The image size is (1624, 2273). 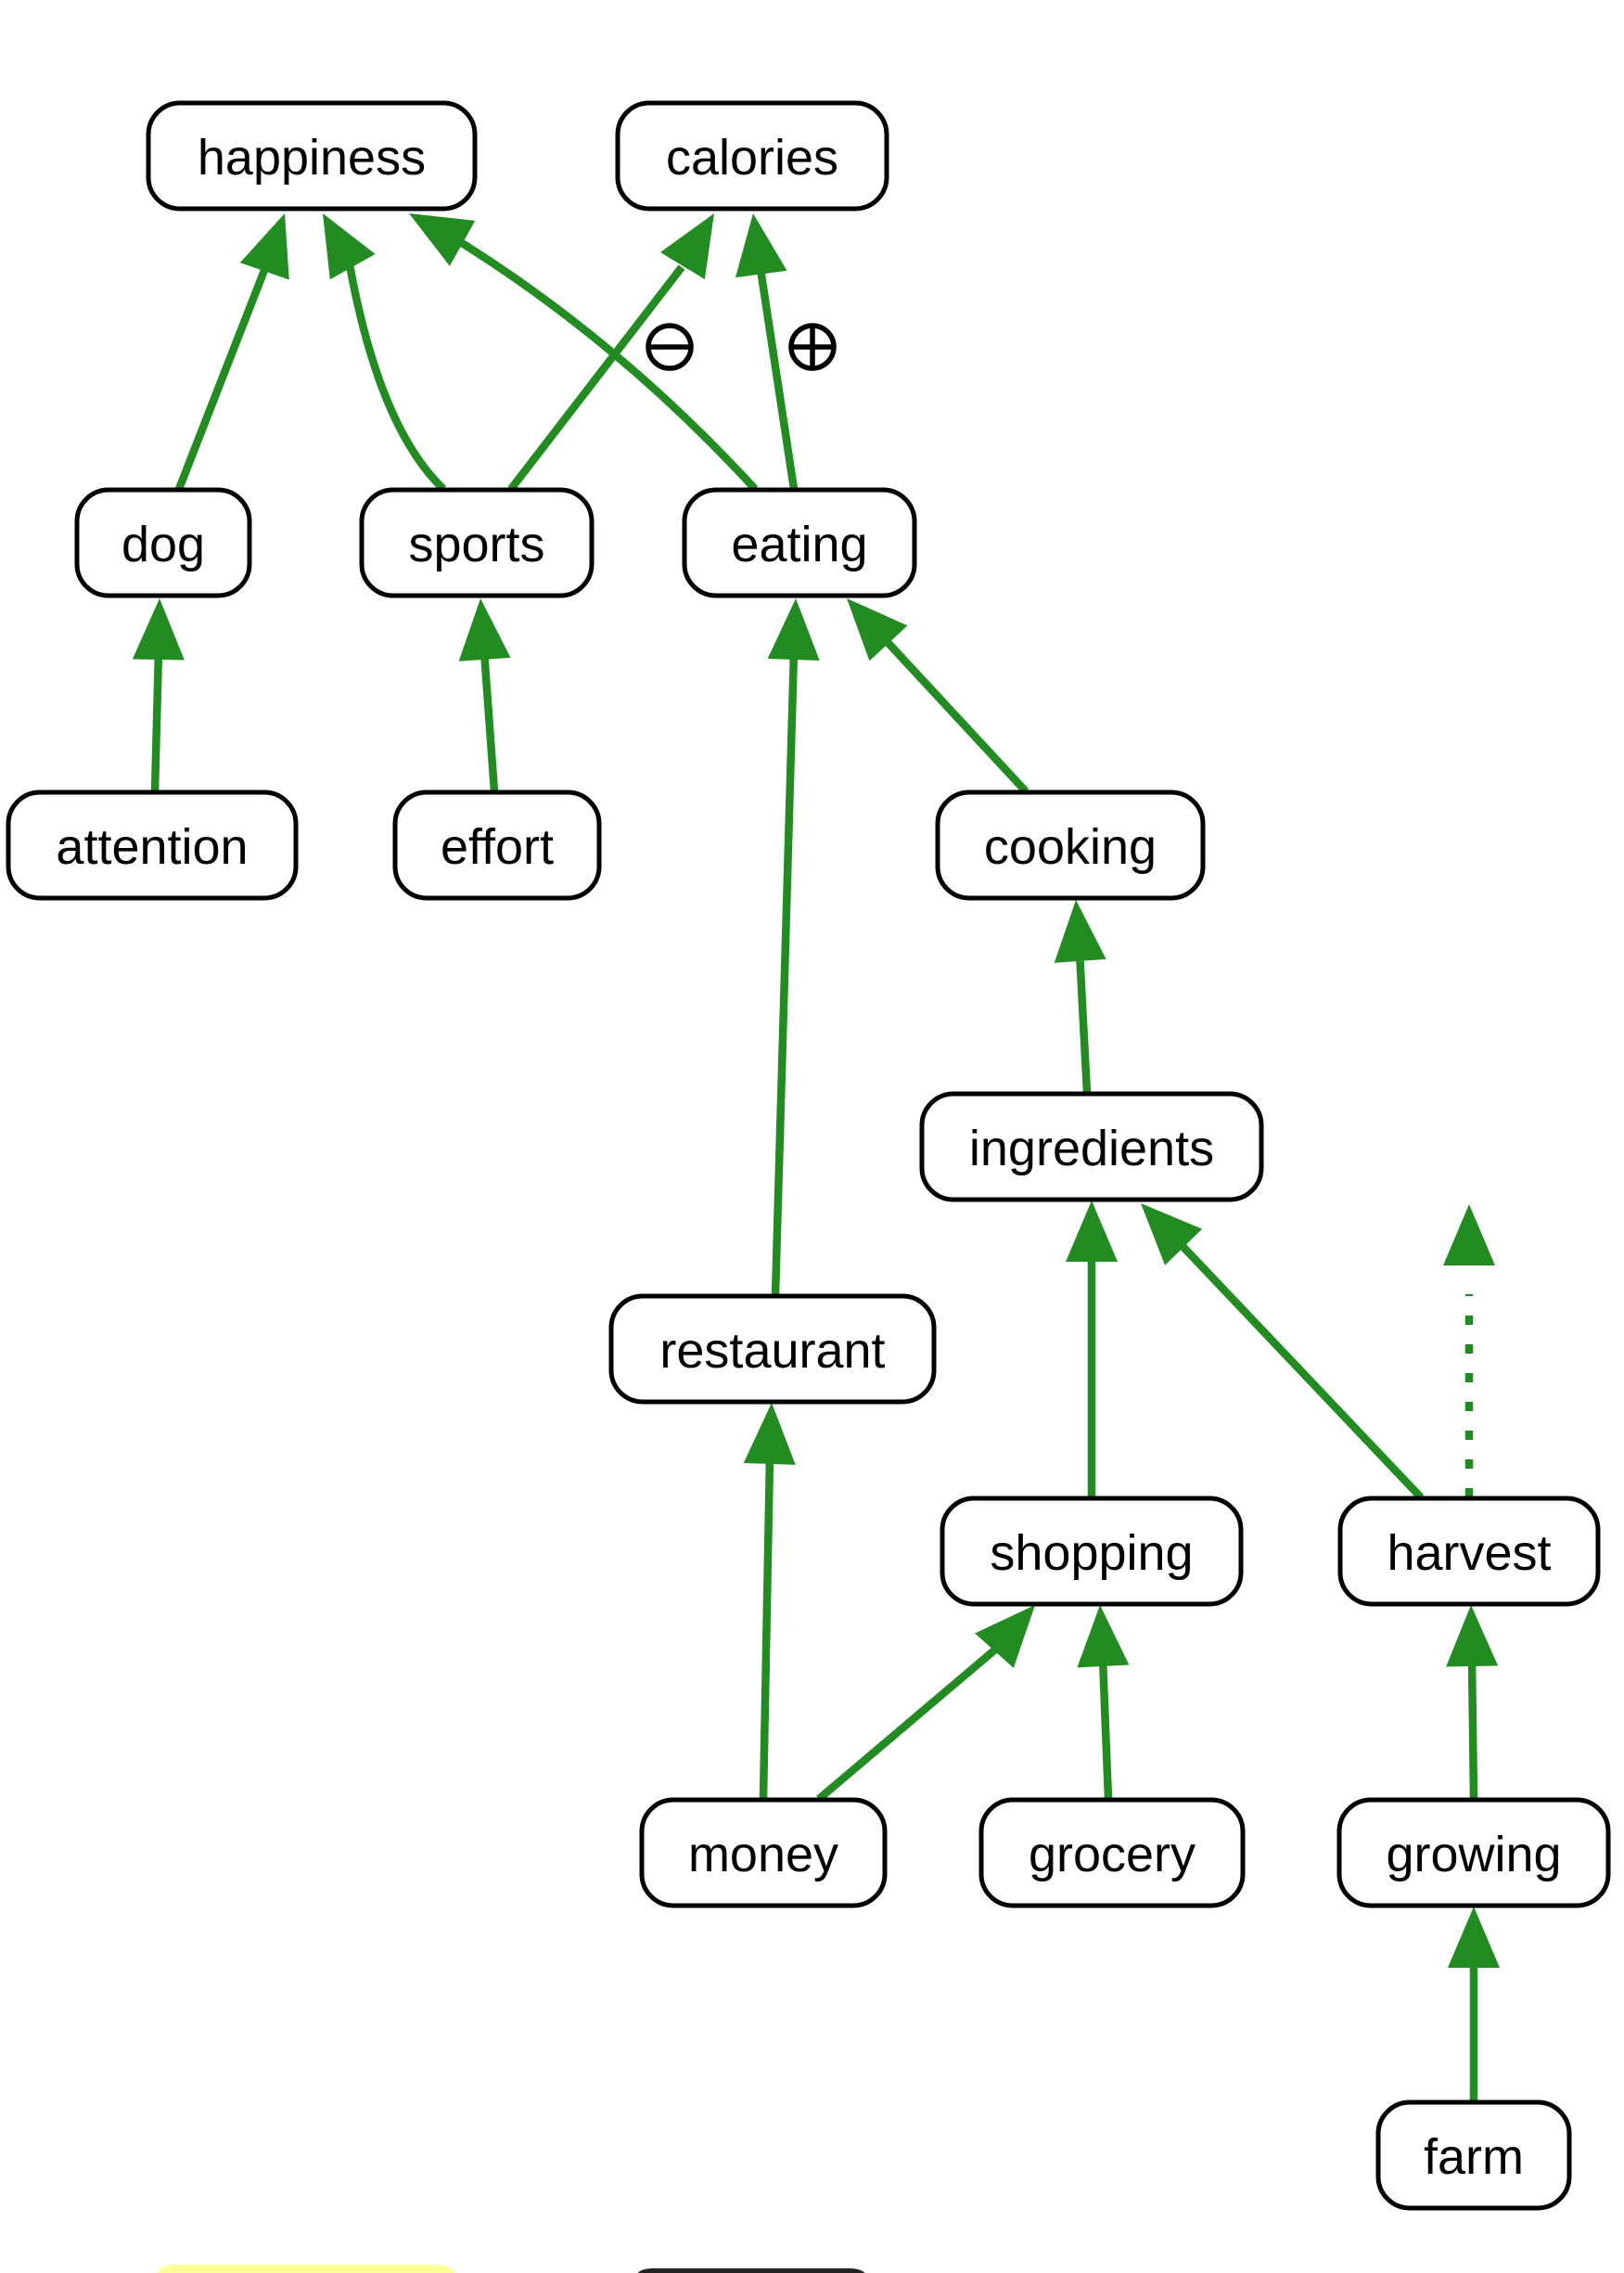 What do you see at coordinates (769, 1602) in the screenshot?
I see `edge-money-to-restaurant` at bounding box center [769, 1602].